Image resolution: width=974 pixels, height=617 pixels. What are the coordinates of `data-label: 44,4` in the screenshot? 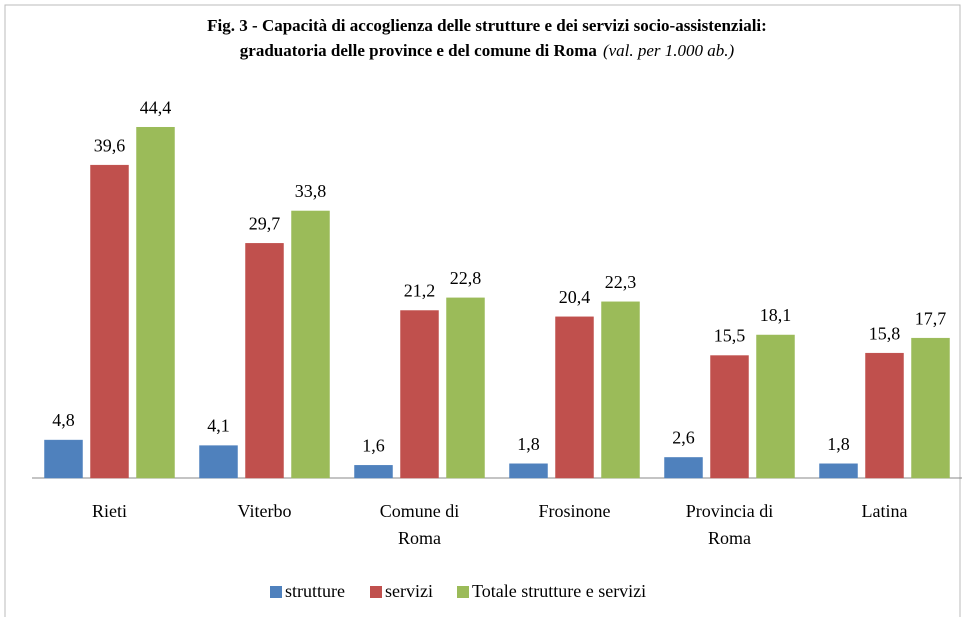 It's located at (156, 107).